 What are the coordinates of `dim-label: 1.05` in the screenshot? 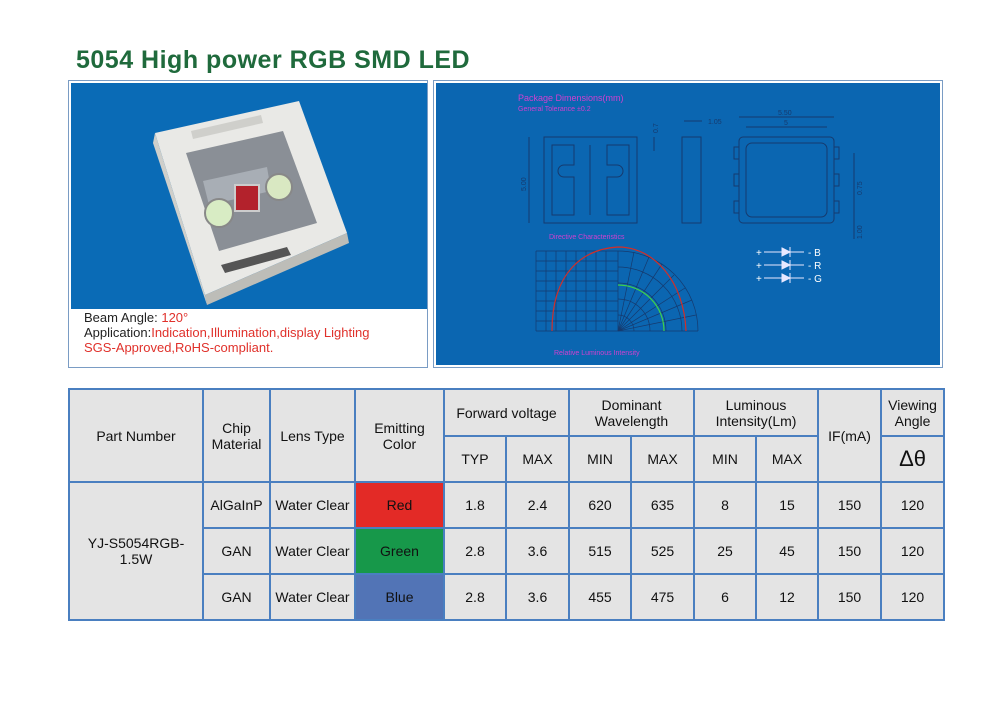 It's located at (715, 122).